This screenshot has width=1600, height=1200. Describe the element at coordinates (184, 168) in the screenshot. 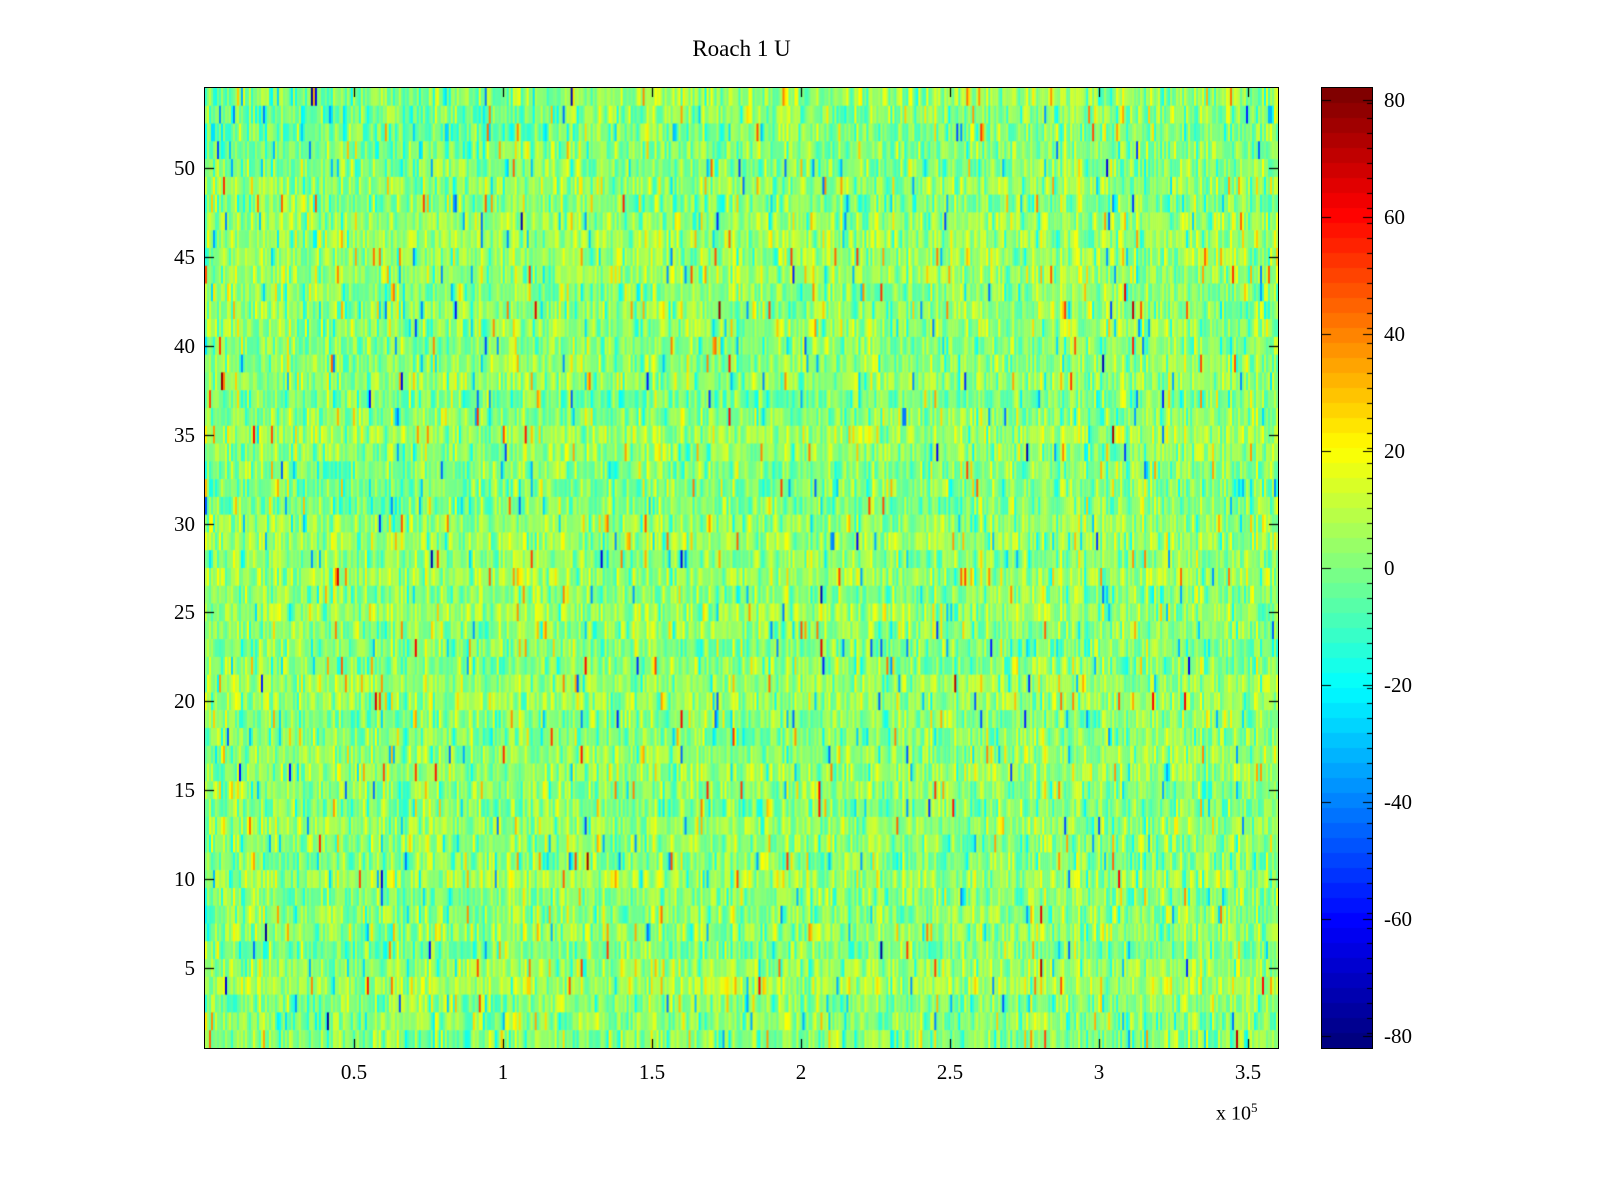

I see `y-tick-label: 50` at that location.